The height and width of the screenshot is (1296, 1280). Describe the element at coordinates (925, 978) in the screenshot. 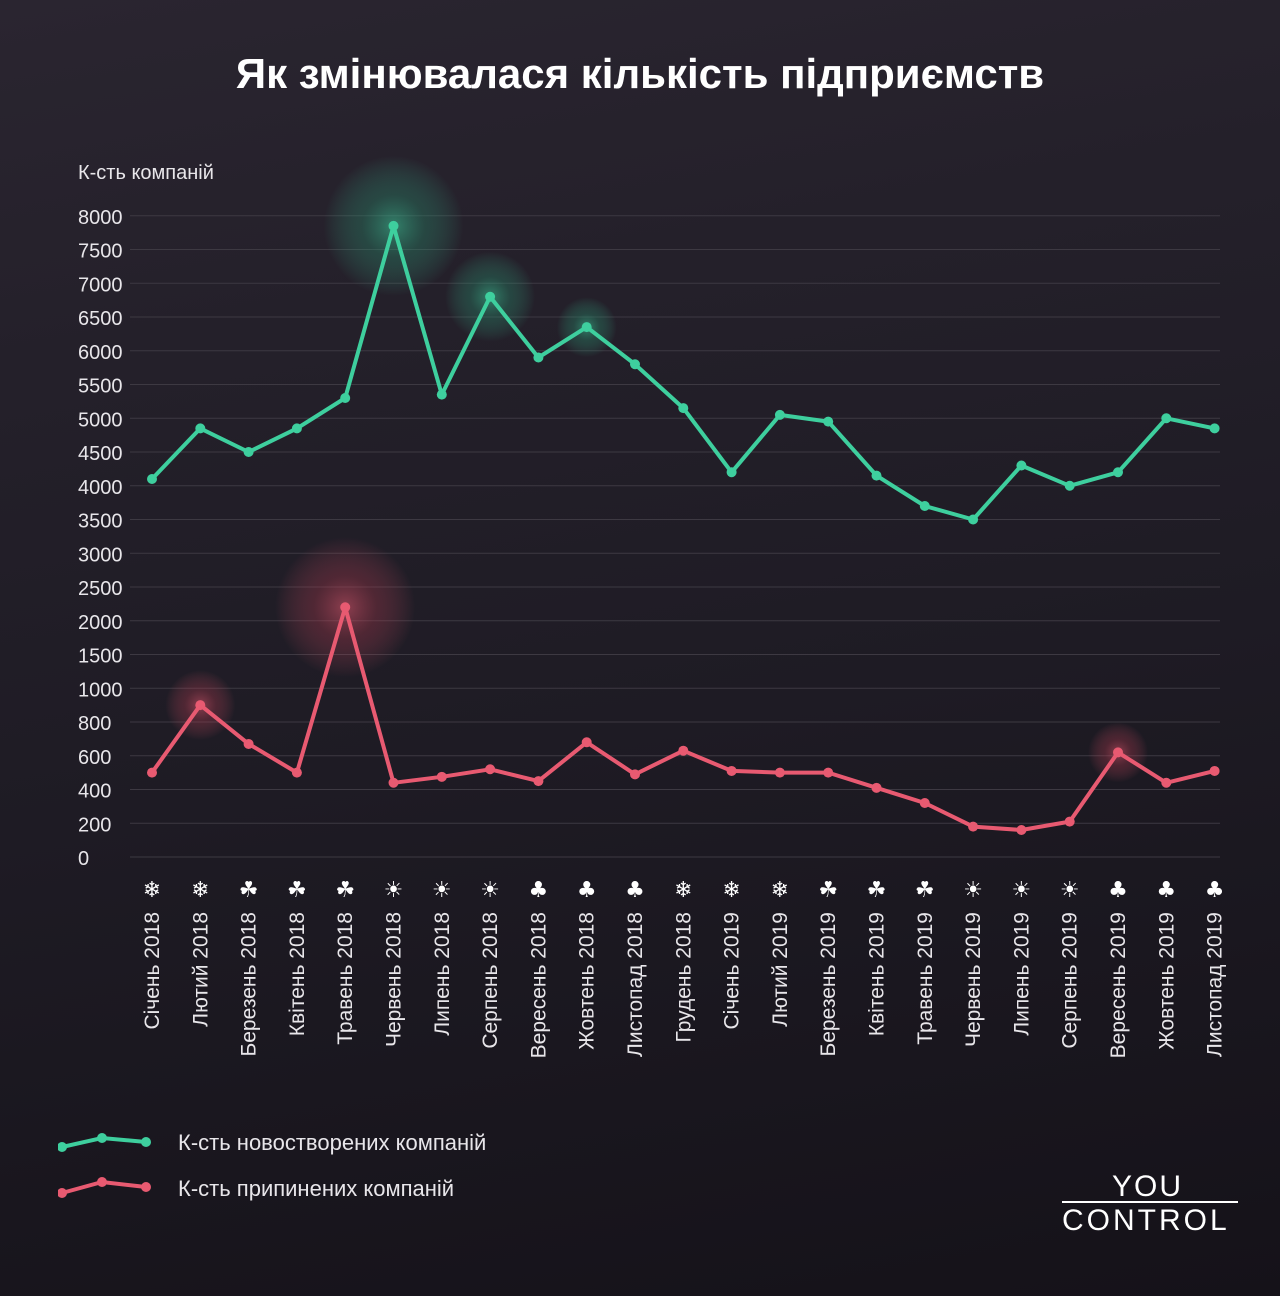

I see `x-tick-label: Травень 2019` at that location.